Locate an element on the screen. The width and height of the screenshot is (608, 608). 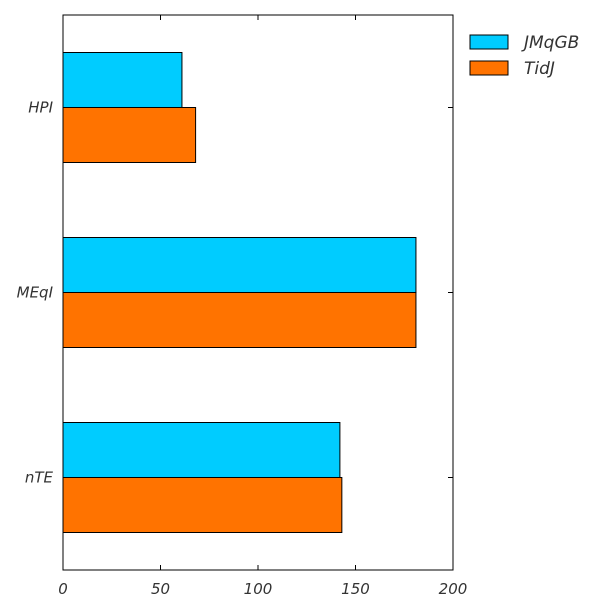
legend-swatch-JMqGB is located at coordinates (489, 42).